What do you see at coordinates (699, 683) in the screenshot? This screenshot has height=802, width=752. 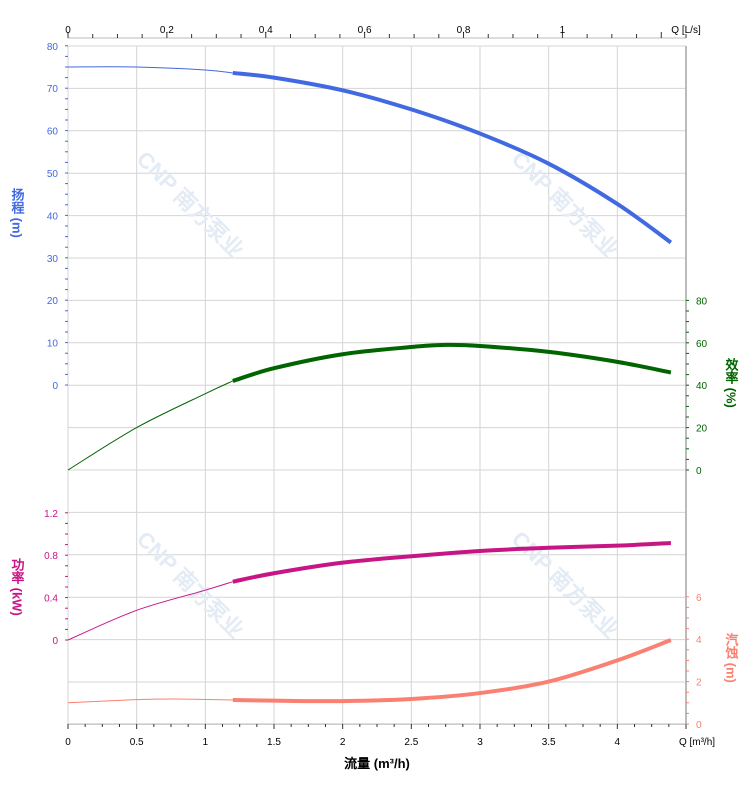 I see `y-tick-label: 2` at bounding box center [699, 683].